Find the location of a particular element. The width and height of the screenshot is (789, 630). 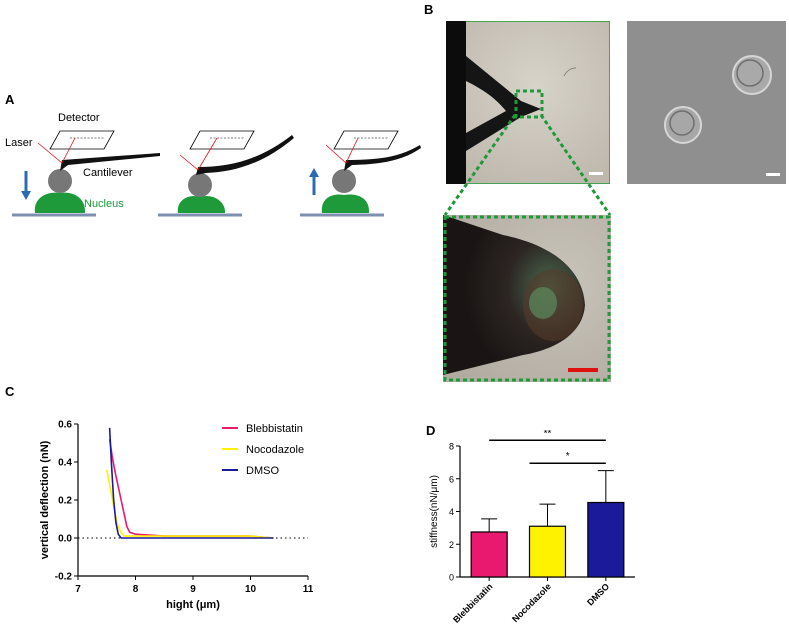

y-axis-title: stiffness(nN/μm) is located at coordinates (434, 511).